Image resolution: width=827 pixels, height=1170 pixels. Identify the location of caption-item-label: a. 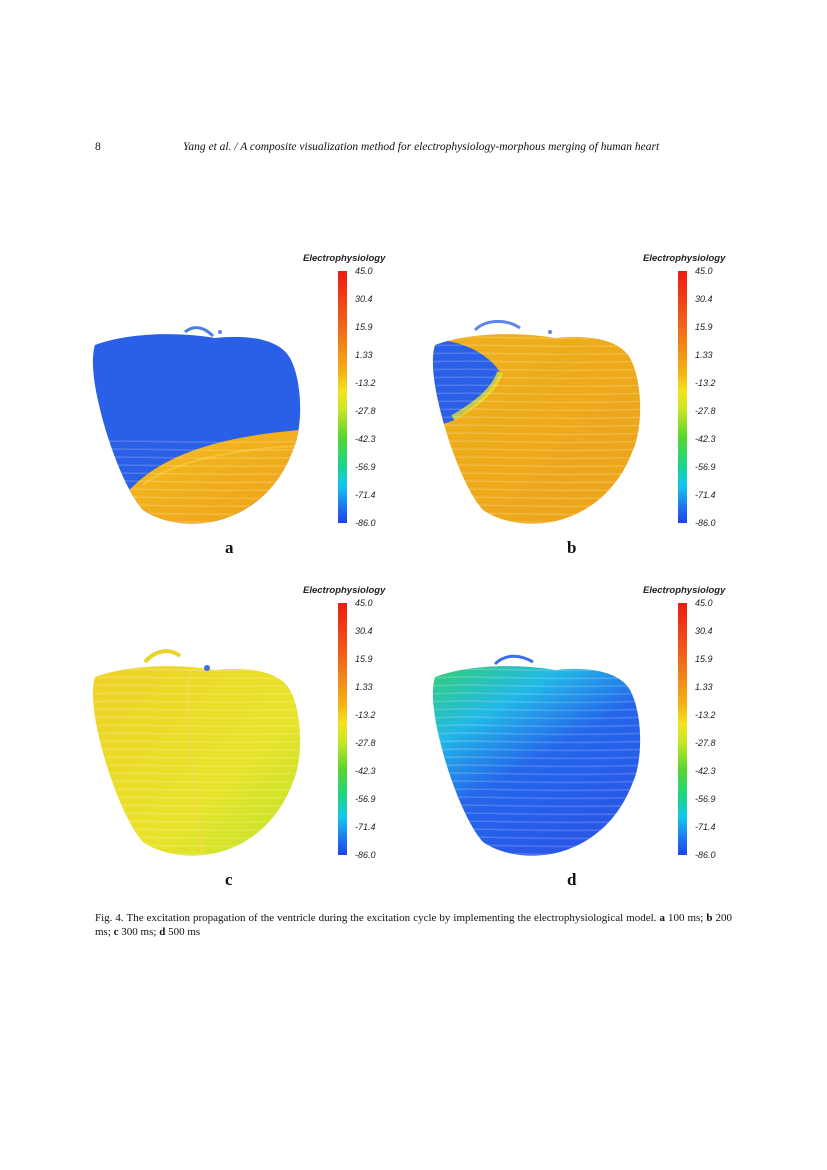
(662, 918).